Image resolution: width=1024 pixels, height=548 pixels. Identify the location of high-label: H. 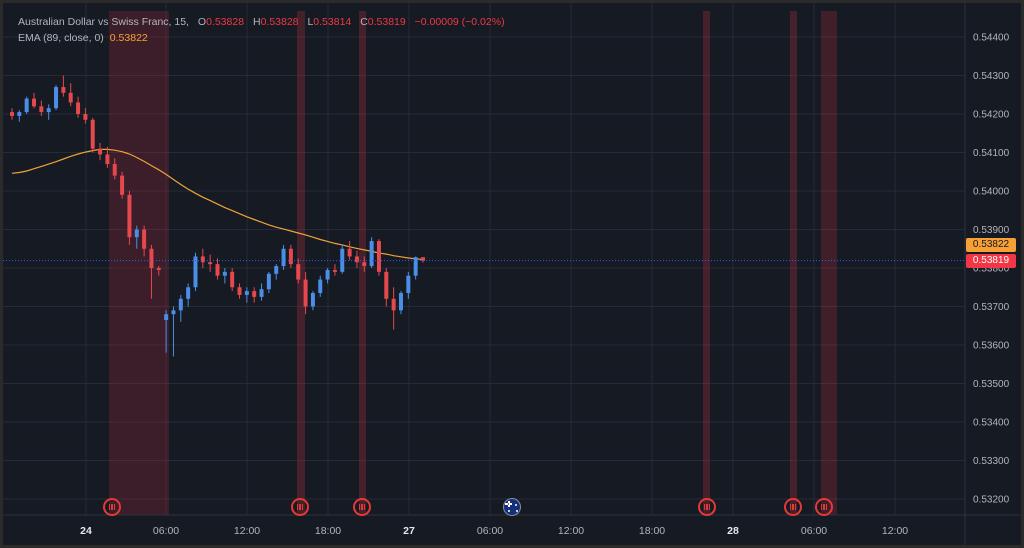
(256, 22).